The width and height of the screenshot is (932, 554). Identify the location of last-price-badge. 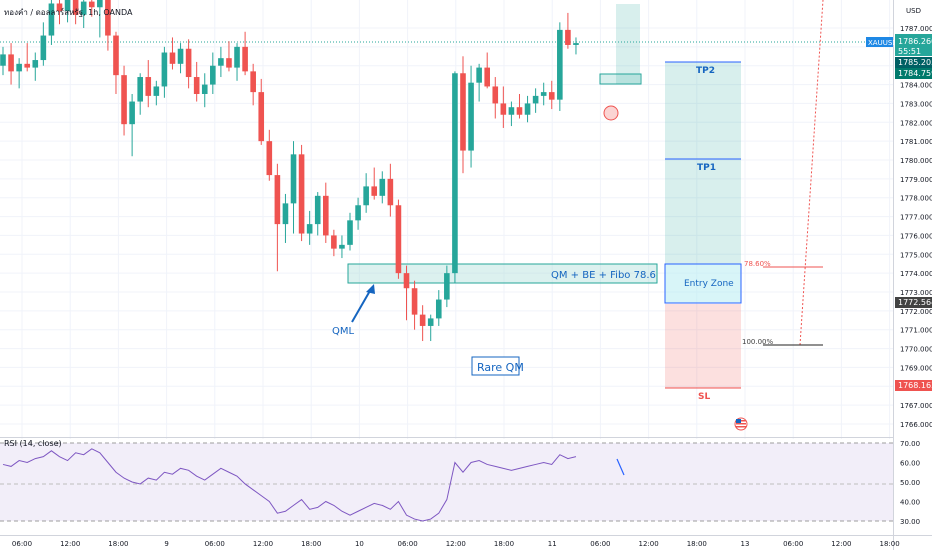
(913, 45).